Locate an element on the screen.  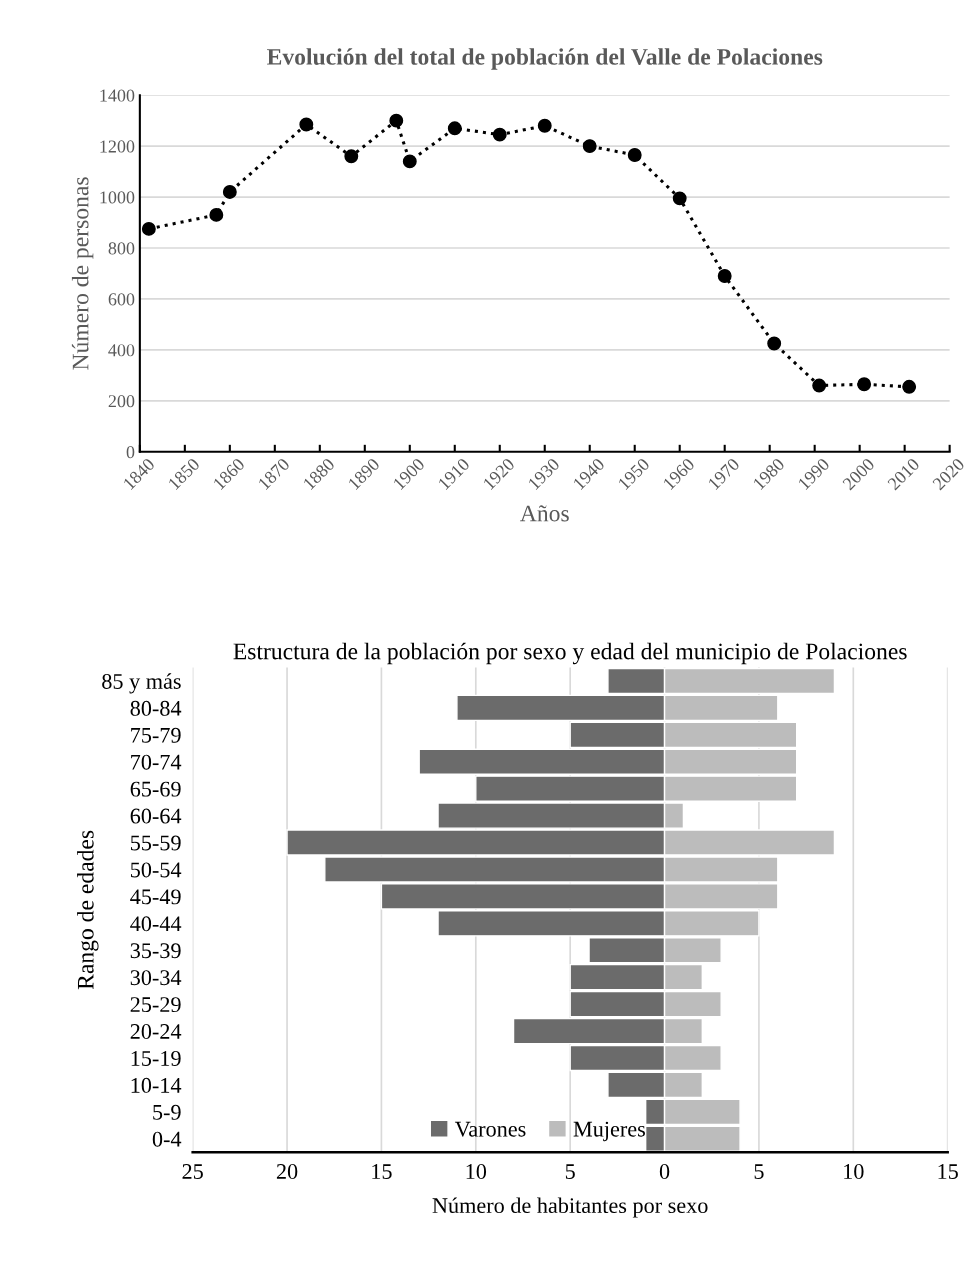
legend-label: Varones is located at coordinates (490, 1129).